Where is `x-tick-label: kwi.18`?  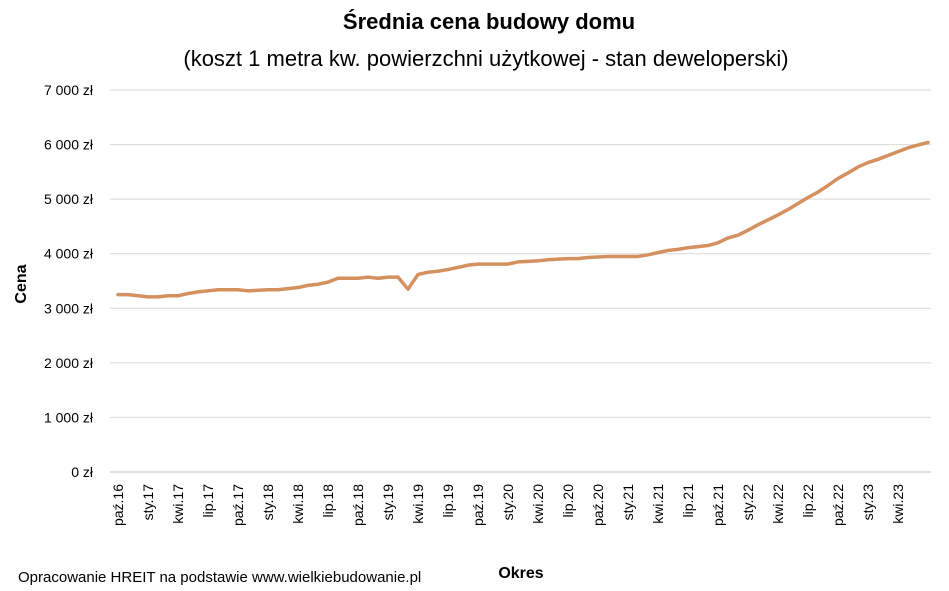 x-tick-label: kwi.18 is located at coordinates (298, 504).